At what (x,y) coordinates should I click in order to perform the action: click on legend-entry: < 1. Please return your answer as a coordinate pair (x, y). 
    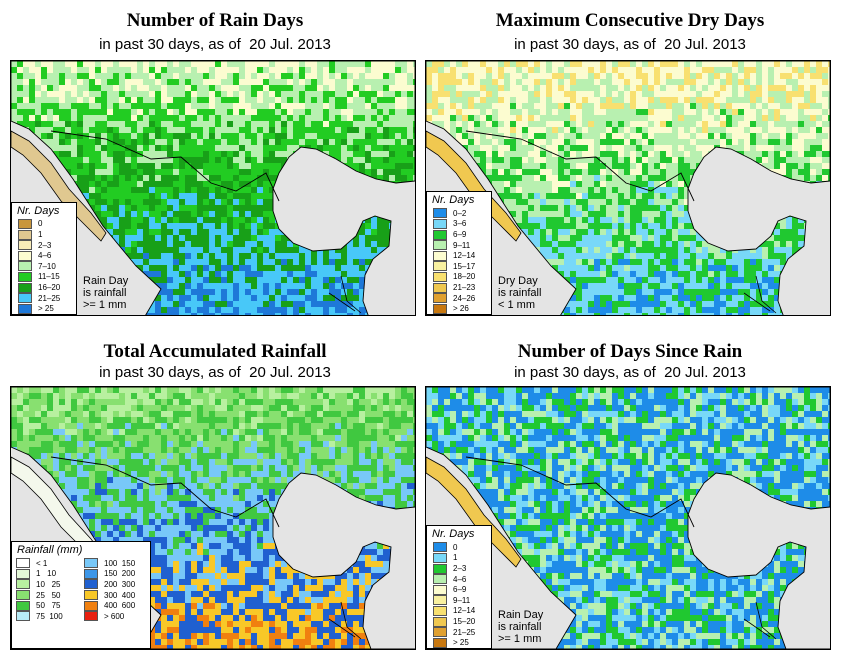
    Looking at the image, I should click on (46, 563).